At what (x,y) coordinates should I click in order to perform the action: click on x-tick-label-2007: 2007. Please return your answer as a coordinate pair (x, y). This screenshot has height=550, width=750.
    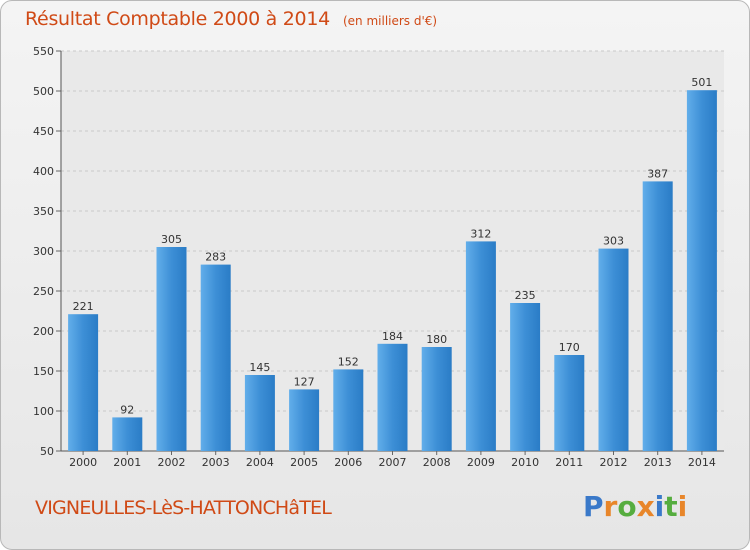
    Looking at the image, I should click on (393, 462).